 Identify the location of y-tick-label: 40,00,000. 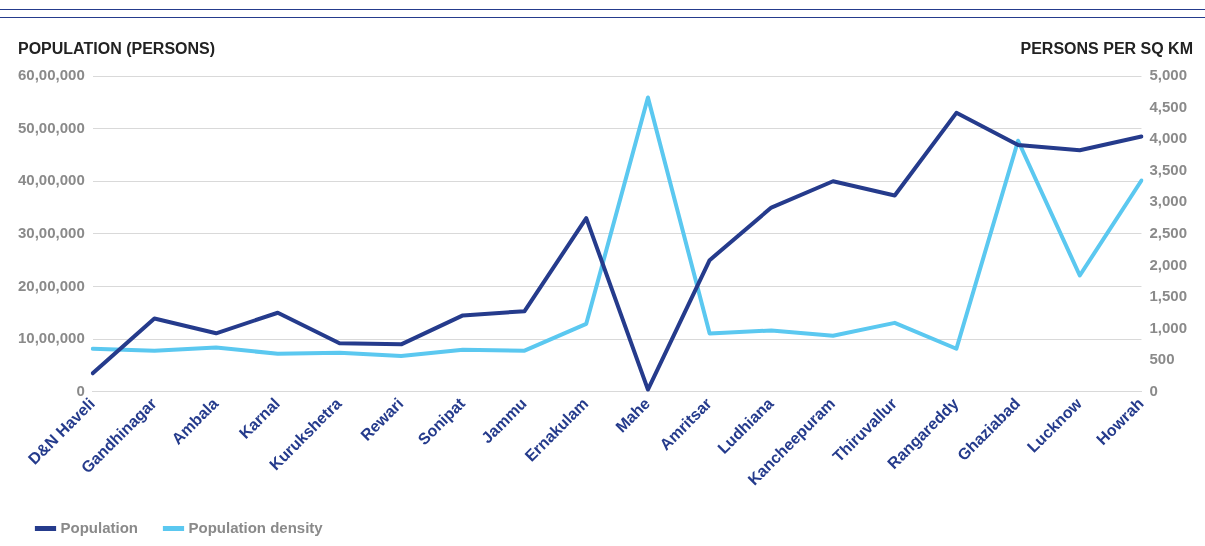
(51, 180).